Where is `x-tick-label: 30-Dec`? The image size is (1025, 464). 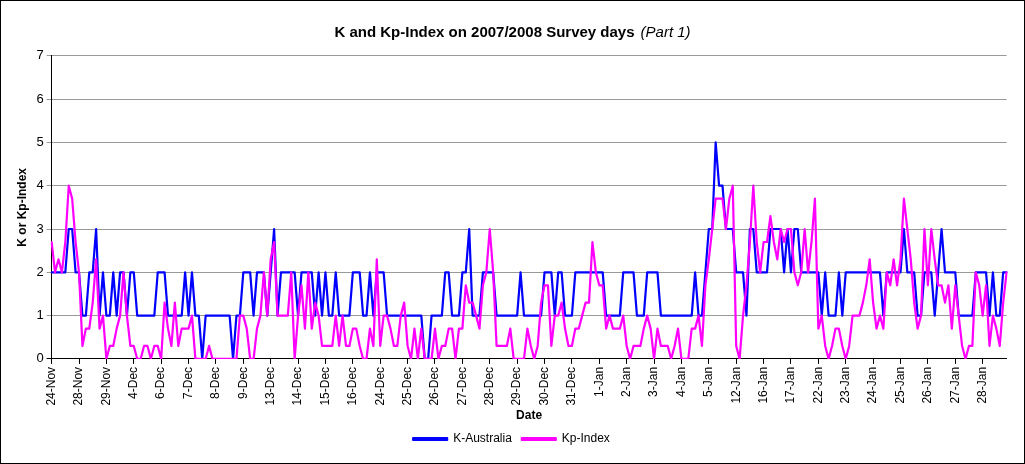
x-tick-label: 30-Dec is located at coordinates (543, 386).